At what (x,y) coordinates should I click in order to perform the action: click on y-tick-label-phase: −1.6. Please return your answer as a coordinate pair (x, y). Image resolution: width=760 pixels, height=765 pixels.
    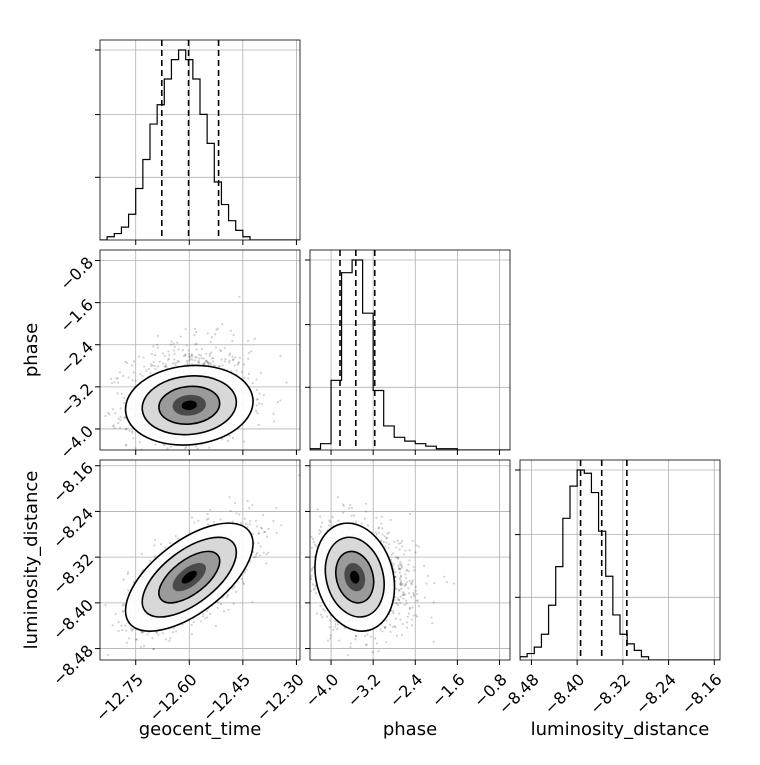
    Looking at the image, I should click on (76, 315).